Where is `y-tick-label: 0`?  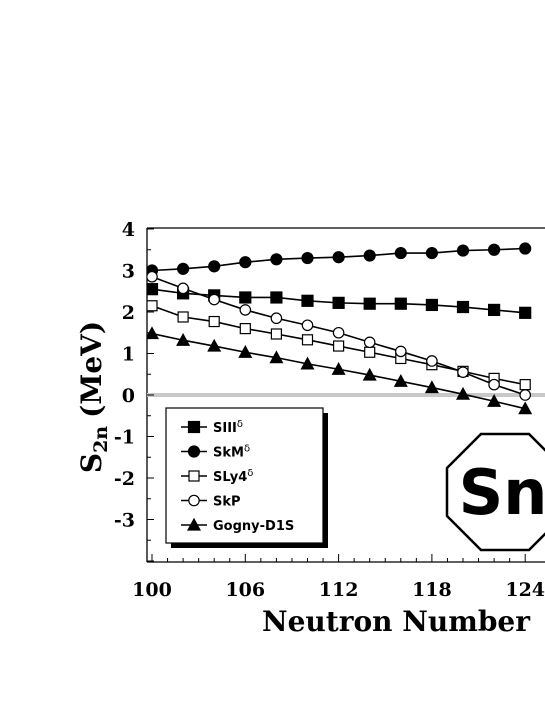 y-tick-label: 0 is located at coordinates (128, 396).